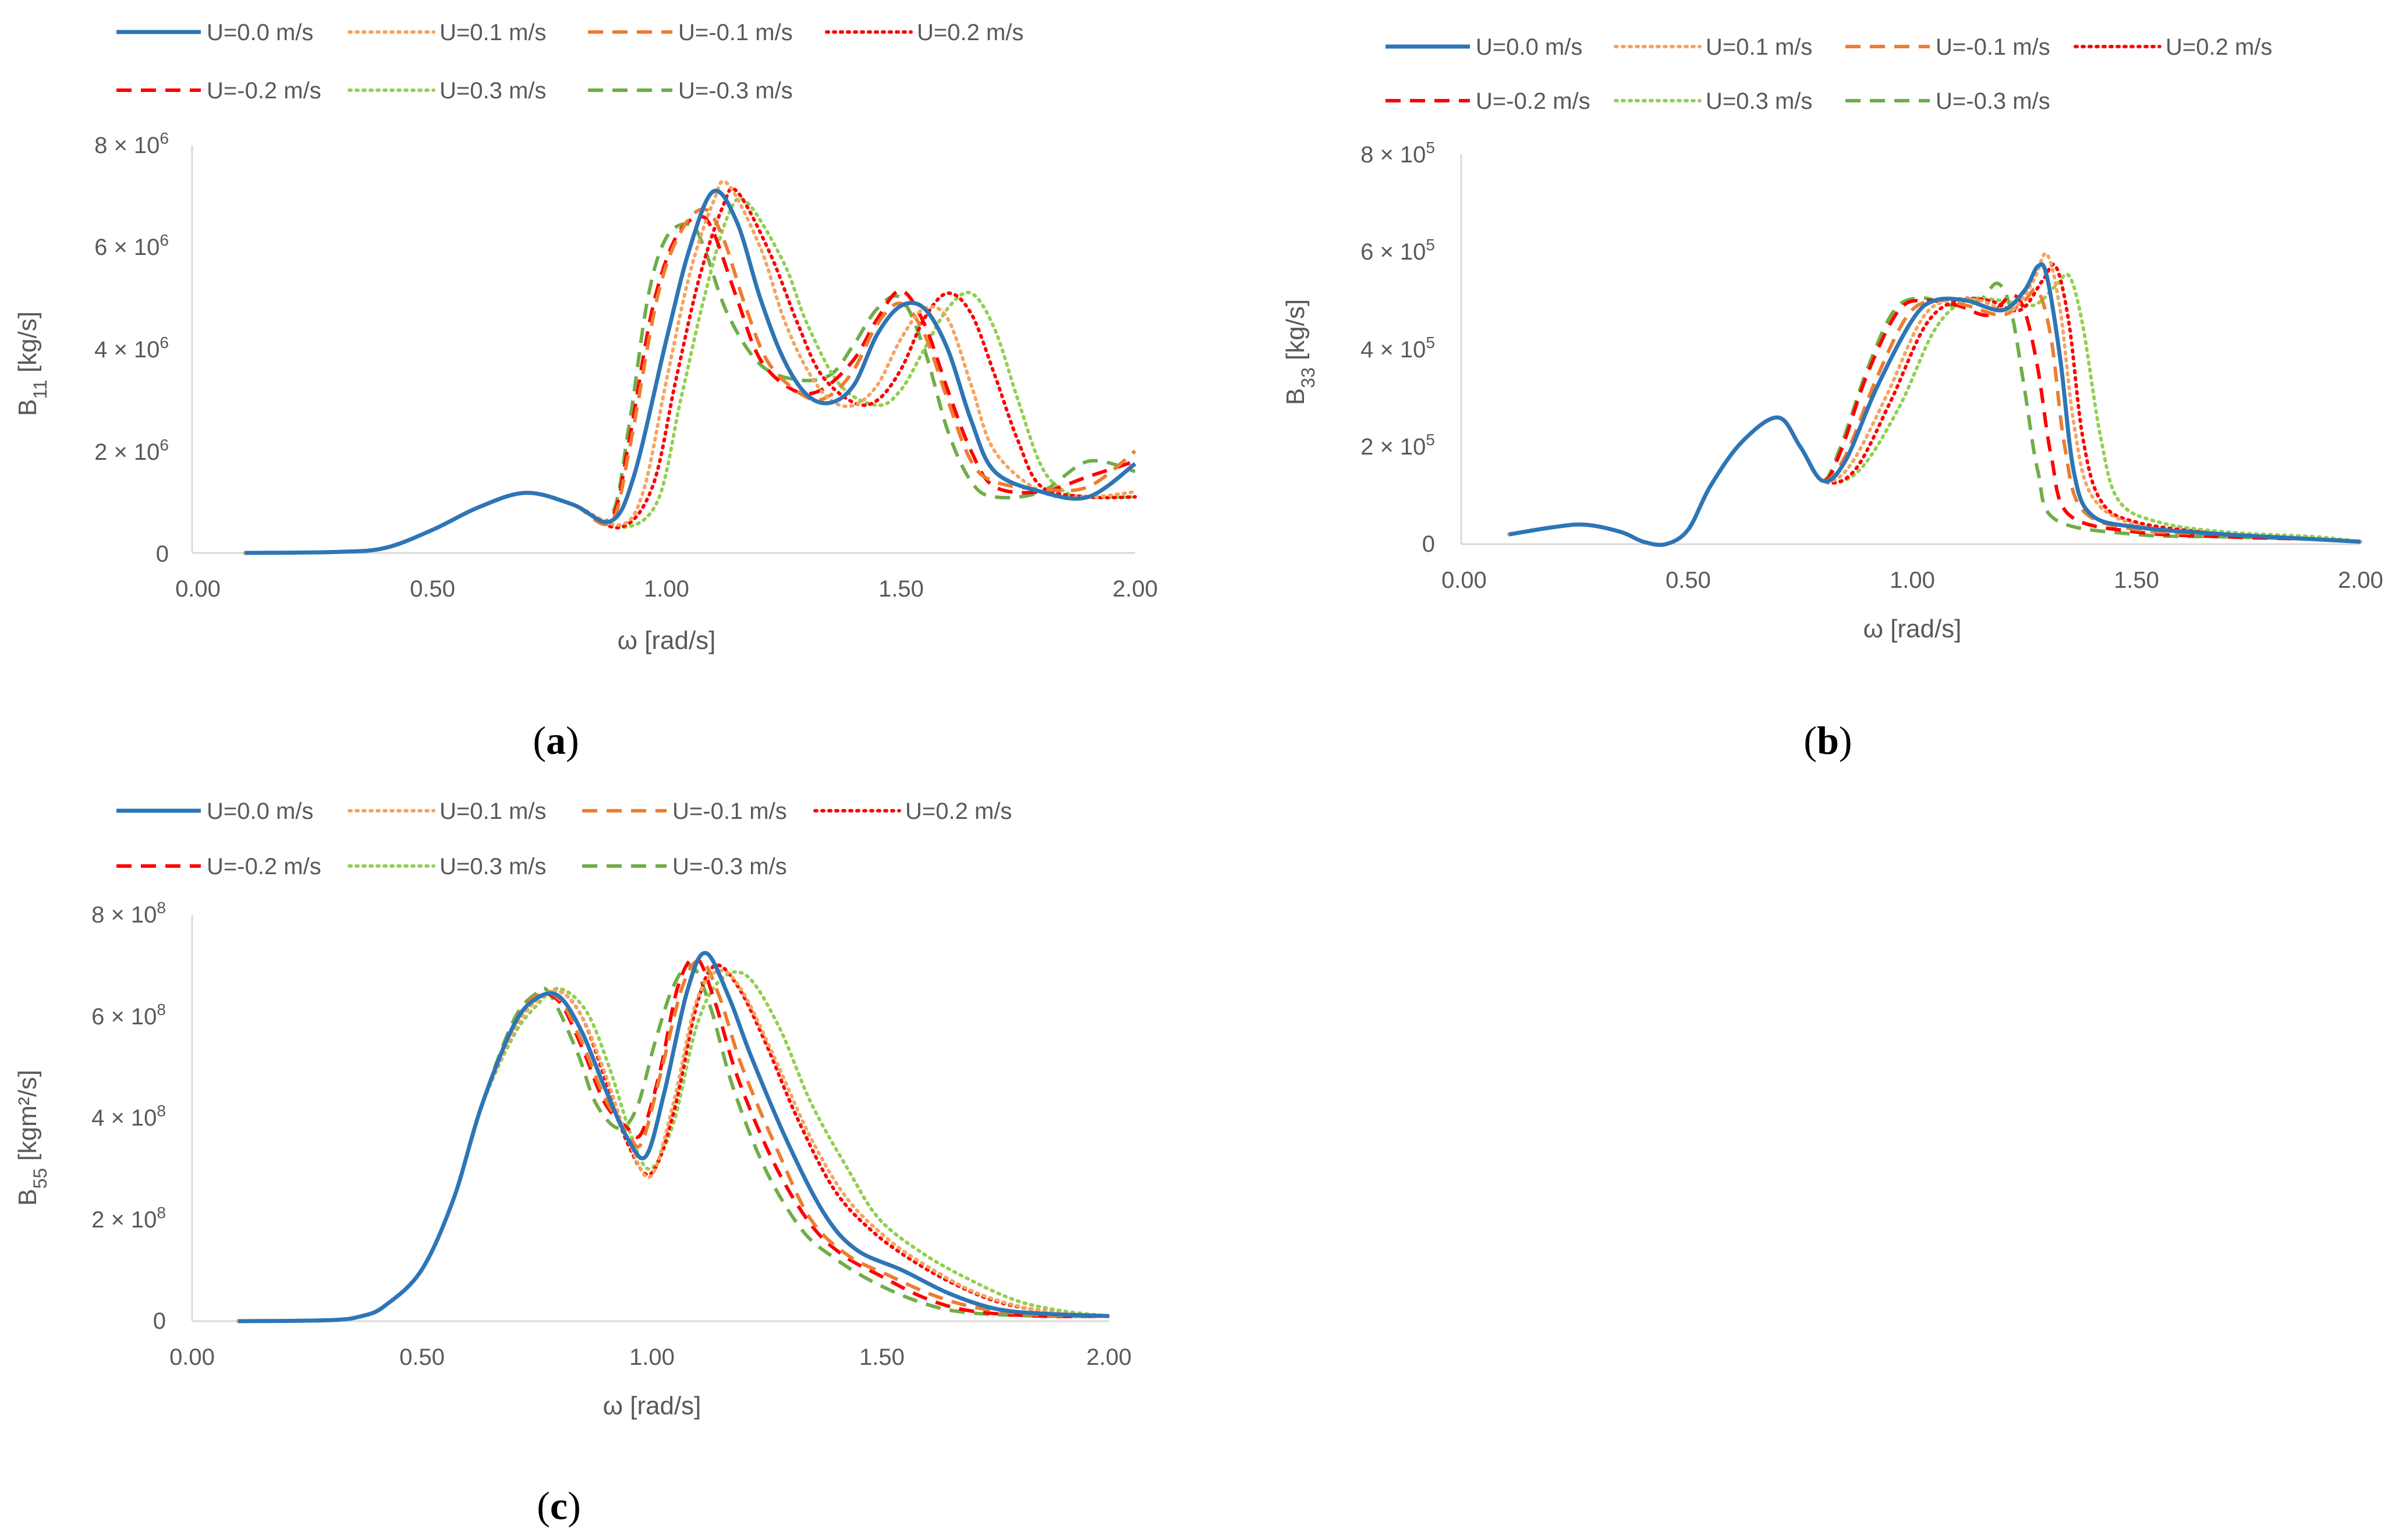  I want to click on y-tick-label: 4 × 10⁶, so click(131, 348).